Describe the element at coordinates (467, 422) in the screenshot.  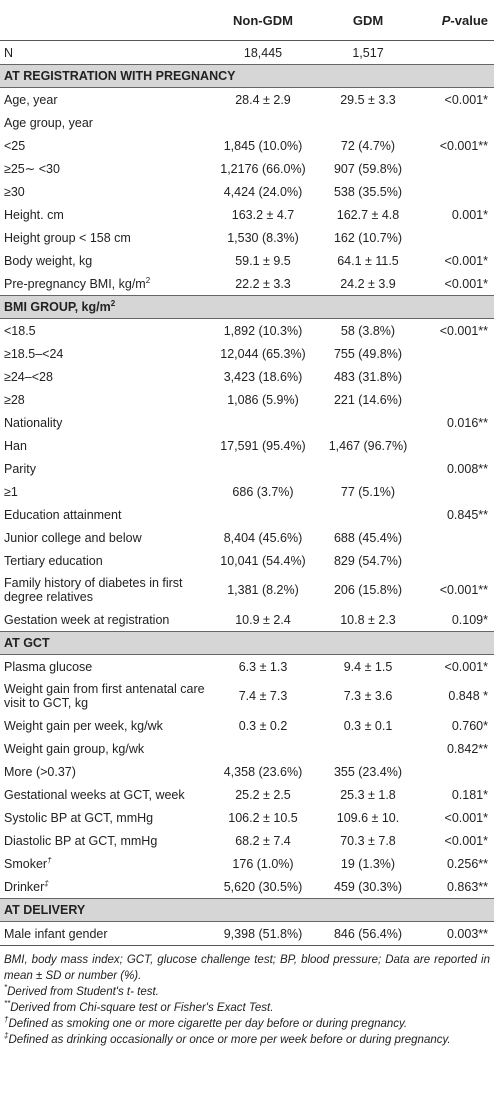
I see `p-value: 0.016**` at that location.